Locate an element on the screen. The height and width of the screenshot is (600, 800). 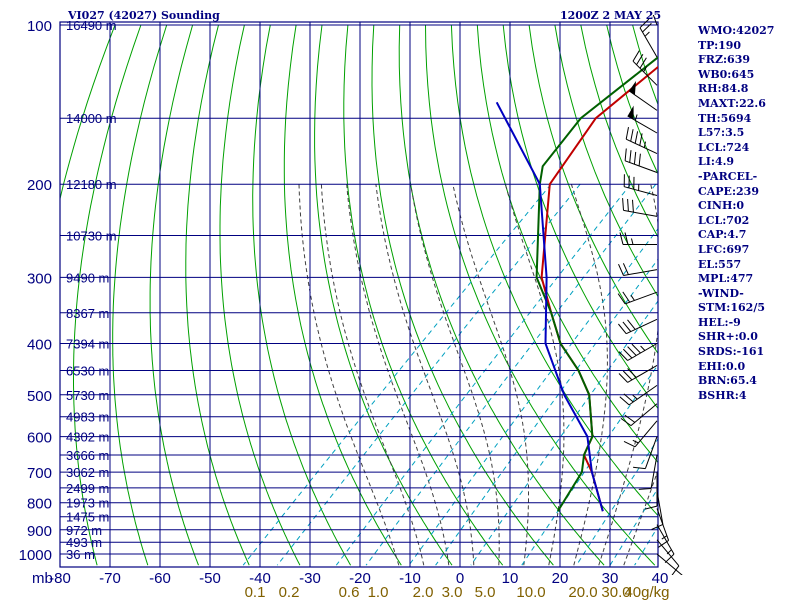
stat-item: TH:5694 is located at coordinates (725, 118).